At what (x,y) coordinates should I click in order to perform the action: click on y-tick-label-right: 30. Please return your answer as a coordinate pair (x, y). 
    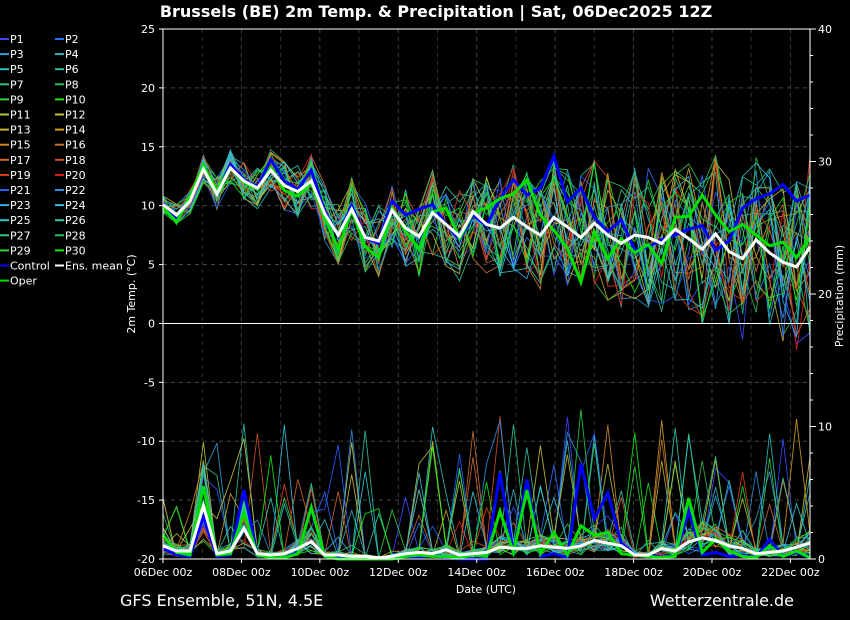
    Looking at the image, I should click on (825, 162).